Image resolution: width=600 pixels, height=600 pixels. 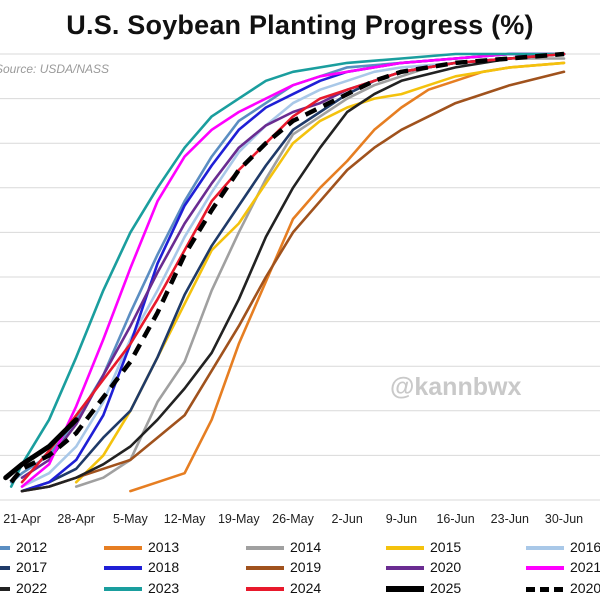 What do you see at coordinates (76, 519) in the screenshot?
I see `x-tick-label: 28-Apr` at bounding box center [76, 519].